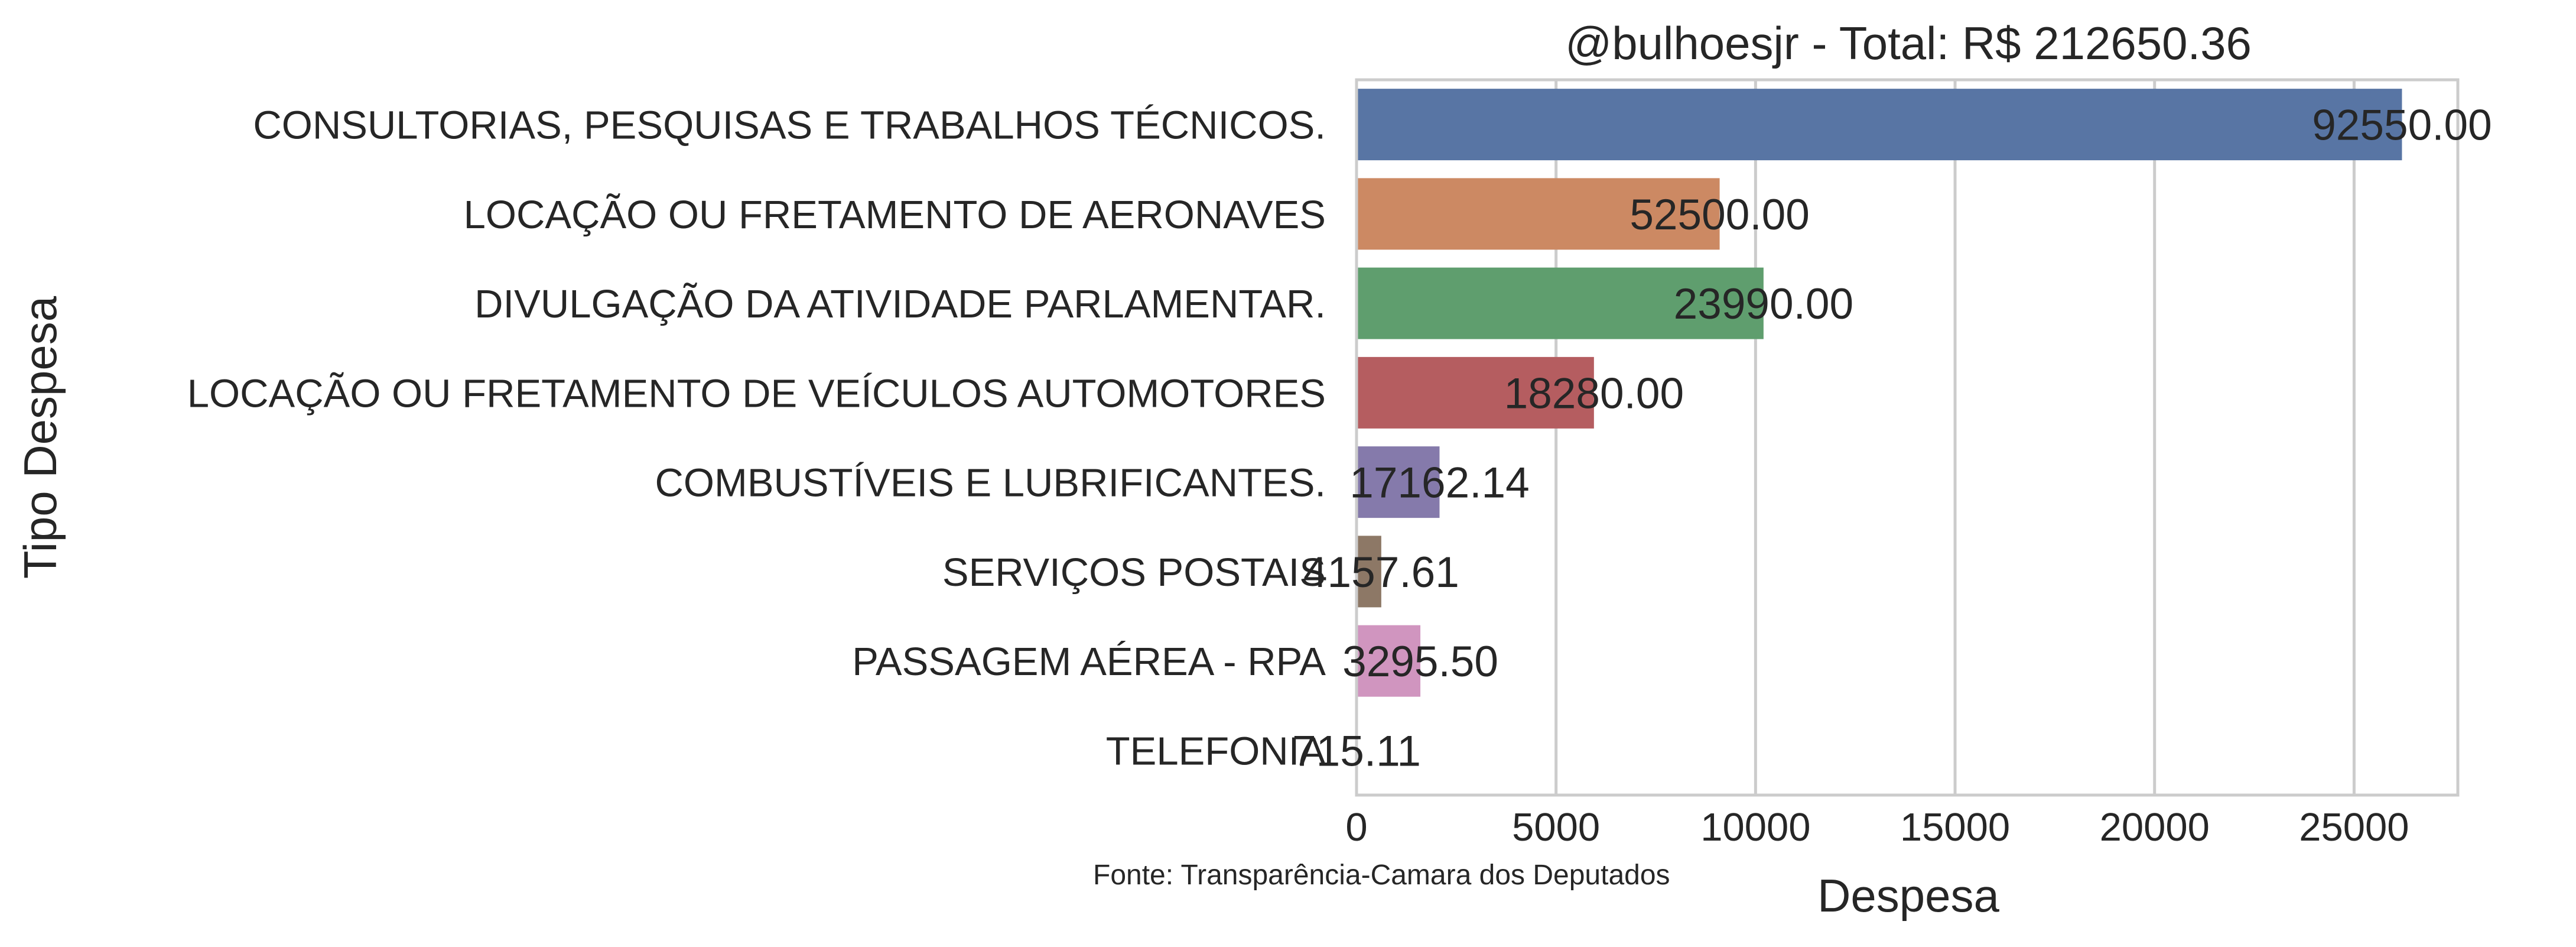  Describe the element at coordinates (2354, 827) in the screenshot. I see `x-tick-label: 25000` at that location.